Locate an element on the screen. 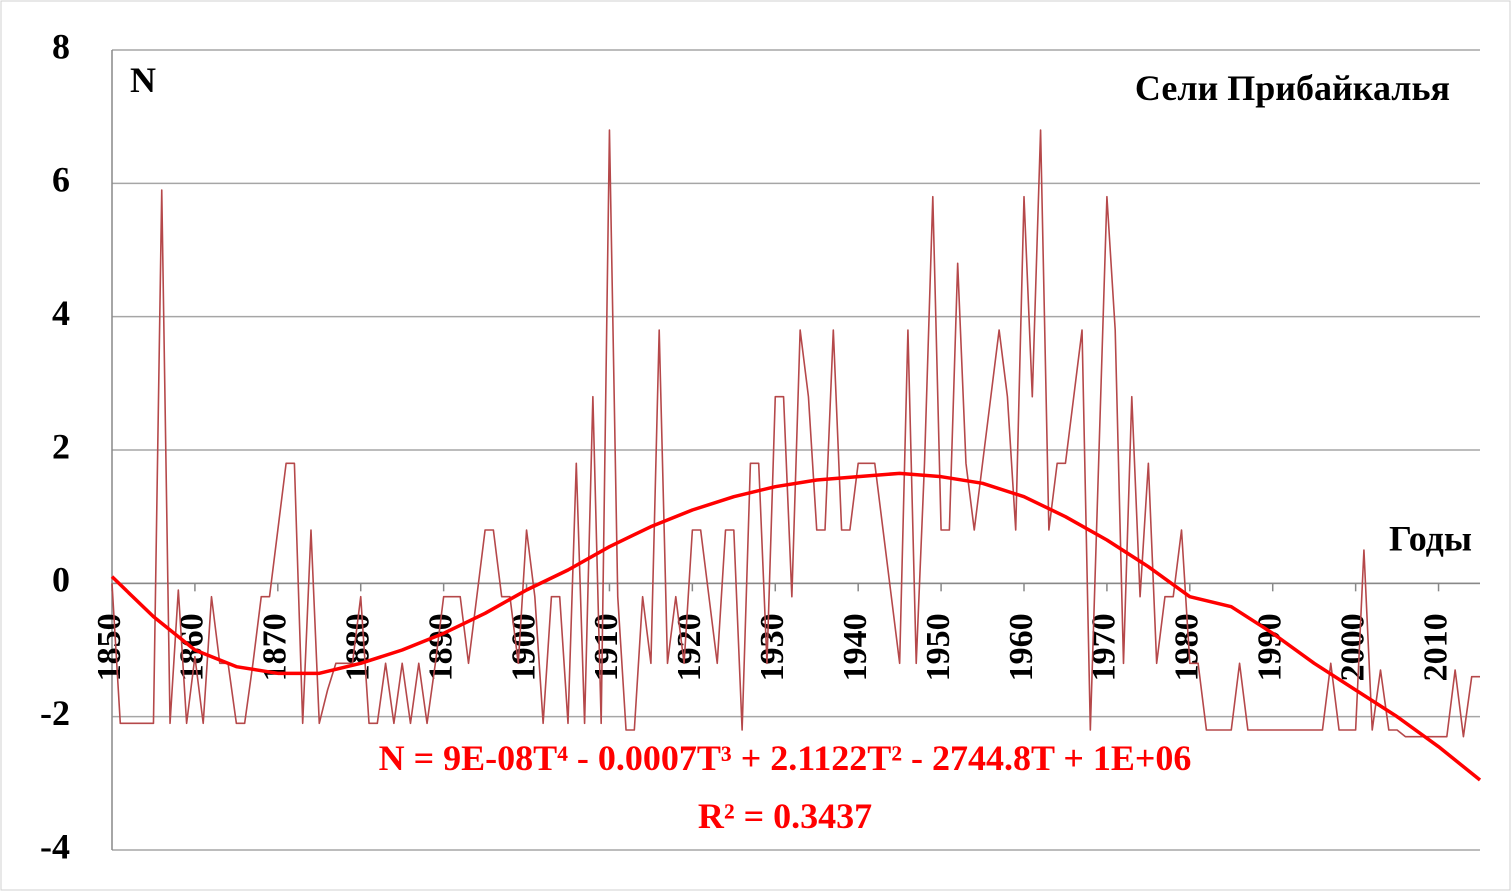 This screenshot has width=1511, height=891. y-axis-label: N is located at coordinates (143, 80).